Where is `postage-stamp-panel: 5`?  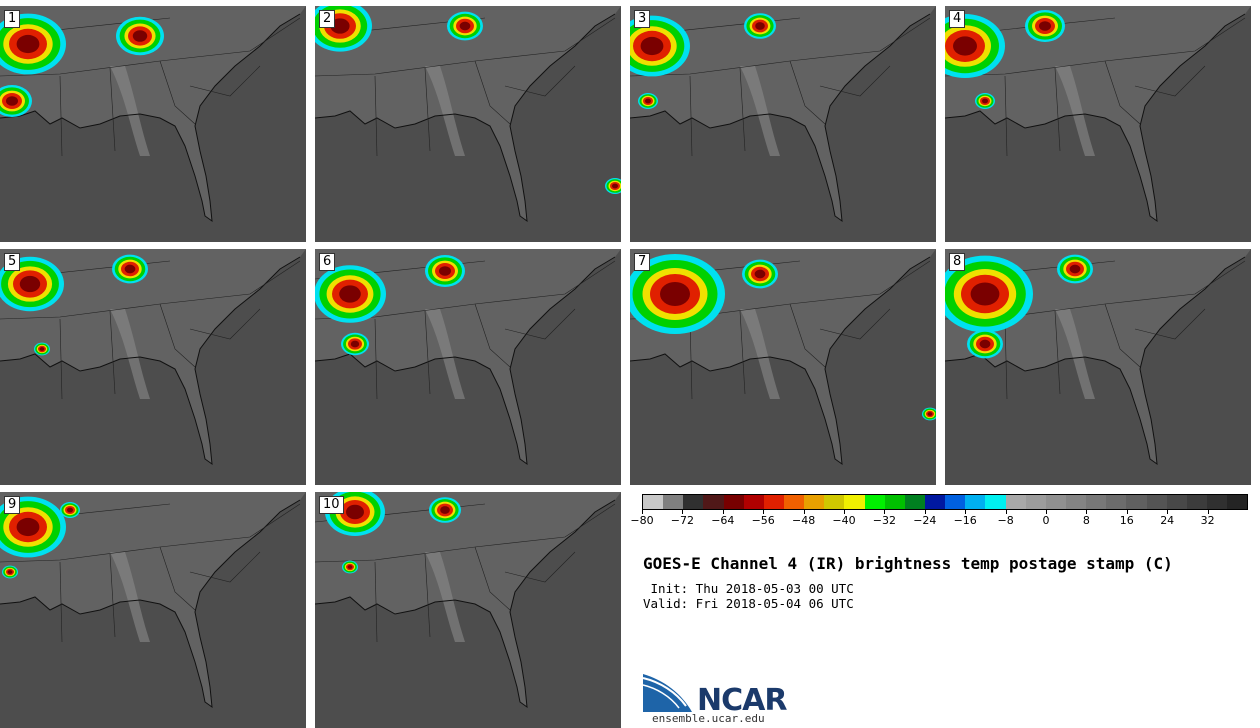 postage-stamp-panel: 5 is located at coordinates (153, 367).